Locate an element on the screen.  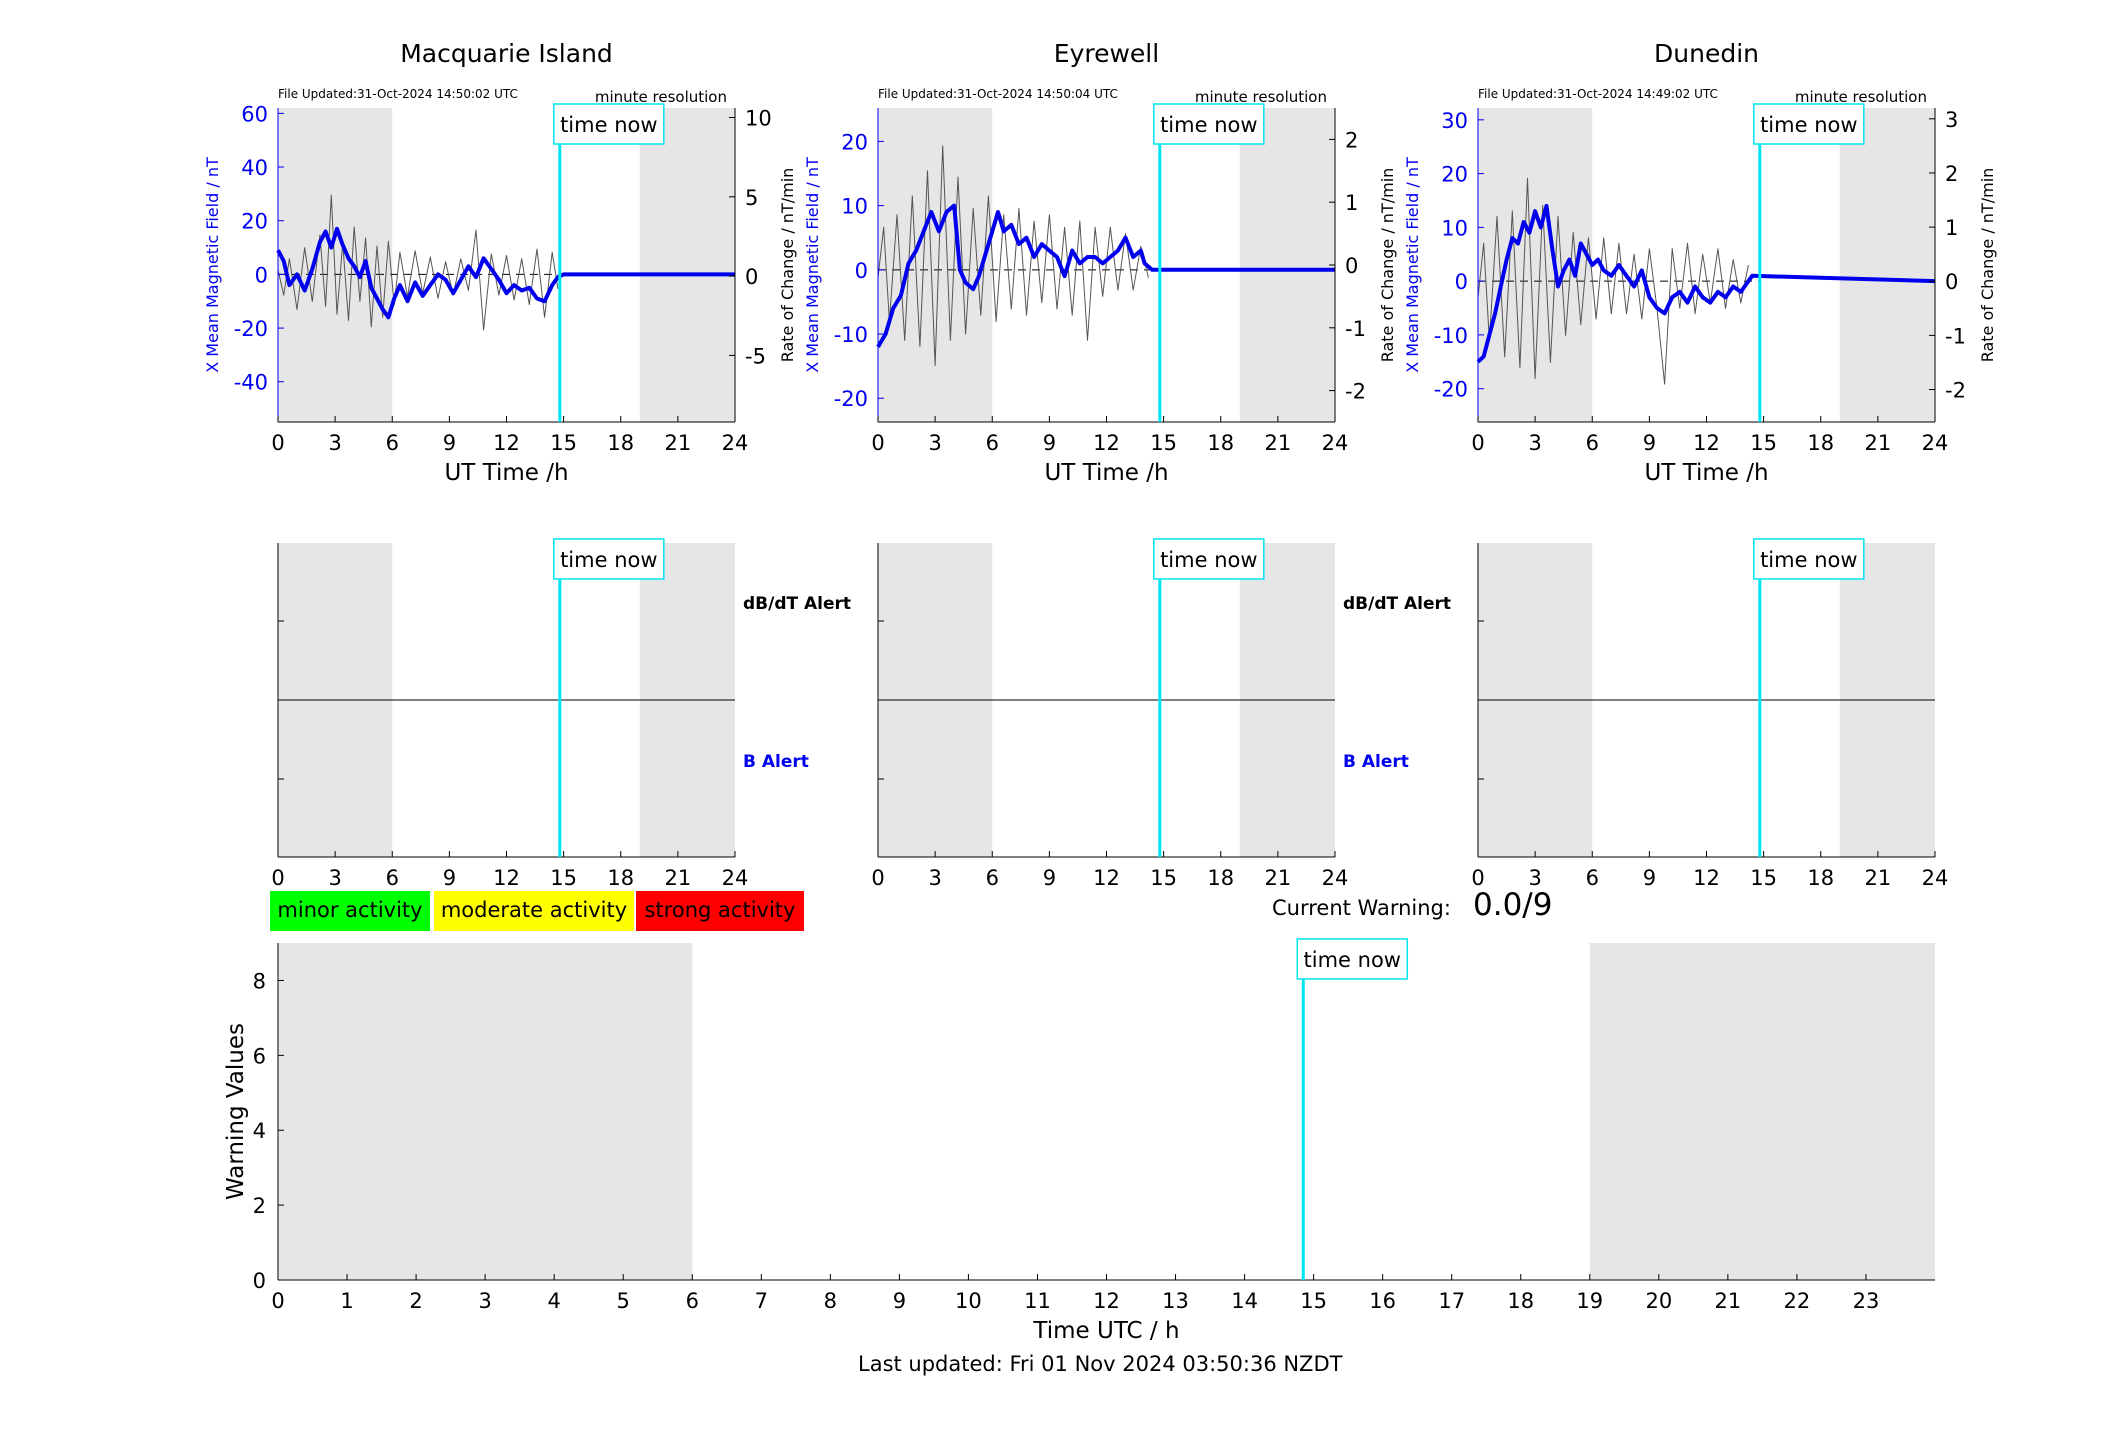
alert-0-time-now-box is located at coordinates (609, 559).